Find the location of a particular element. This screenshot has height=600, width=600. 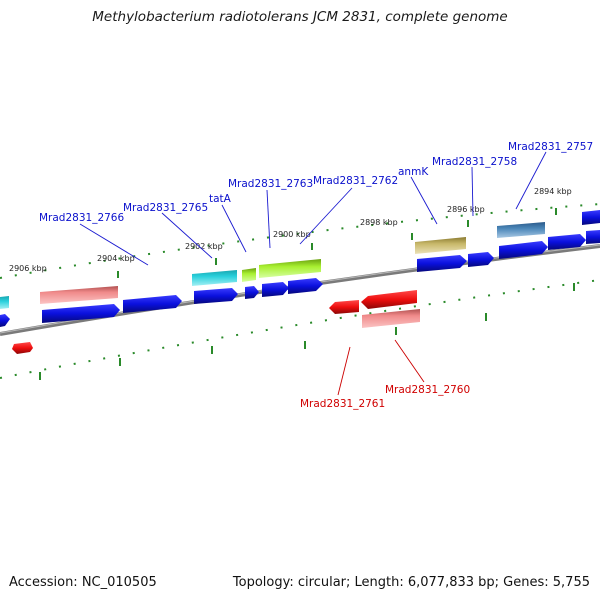

gene-anmk-feature is located at coordinates (440, 245).